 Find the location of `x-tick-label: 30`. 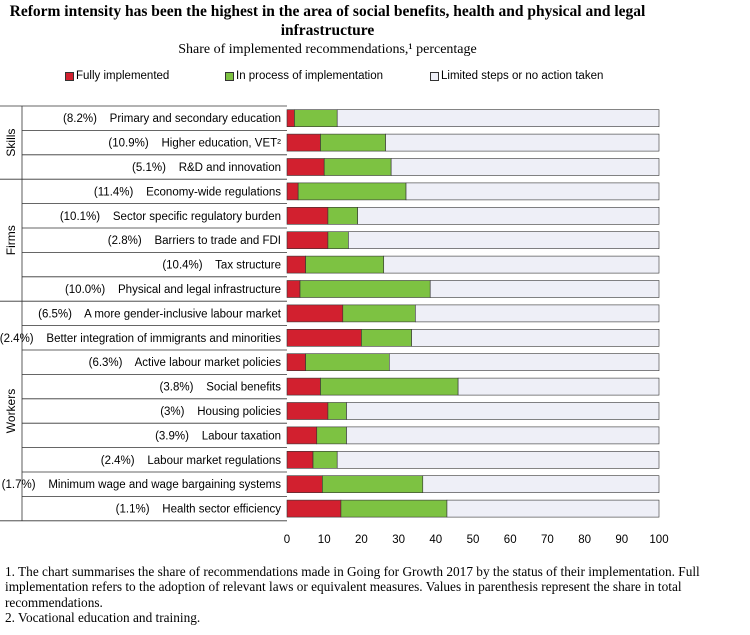

x-tick-label: 30 is located at coordinates (398, 540).